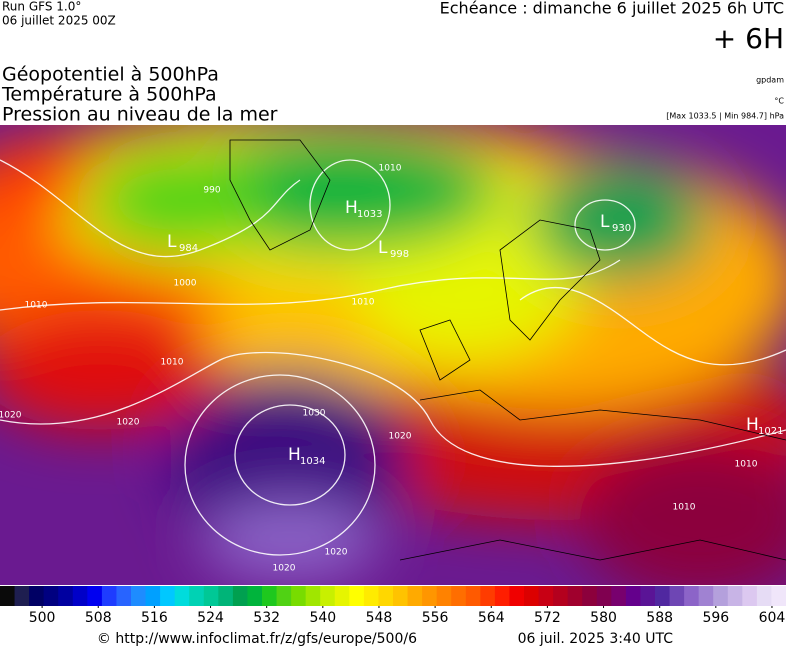 This screenshot has height=648, width=786. Describe the element at coordinates (211, 191) in the screenshot. I see `isobar-label: 990` at that location.